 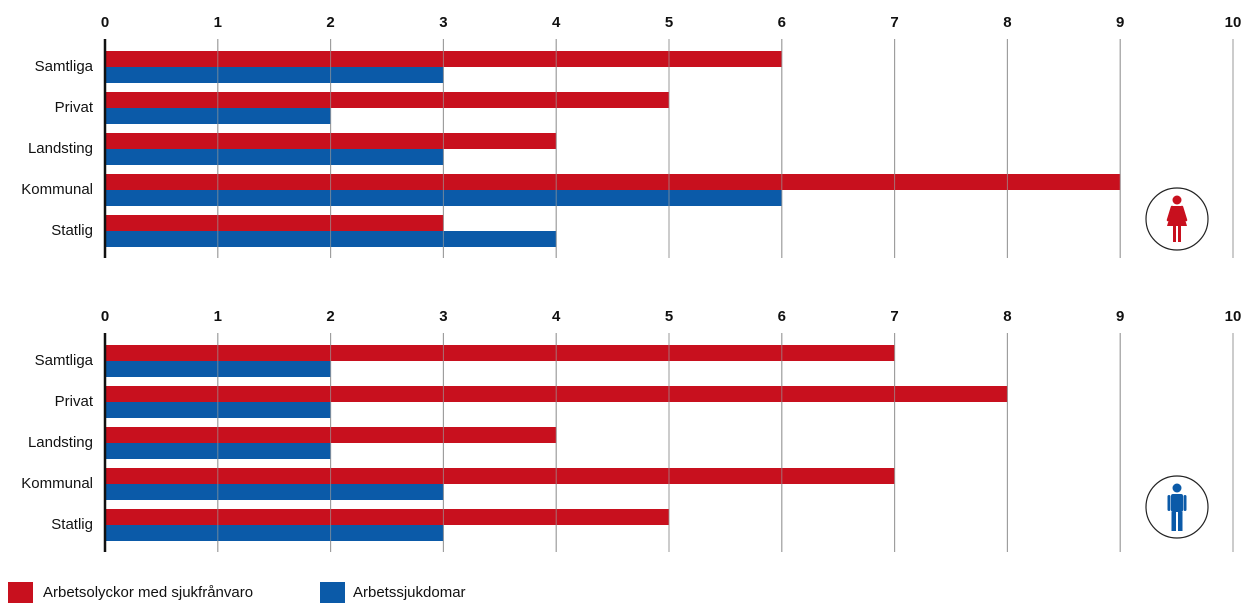 What do you see at coordinates (148, 592) in the screenshot?
I see `legend-label: Arbetsolyckor med sjukfrånvaro` at bounding box center [148, 592].